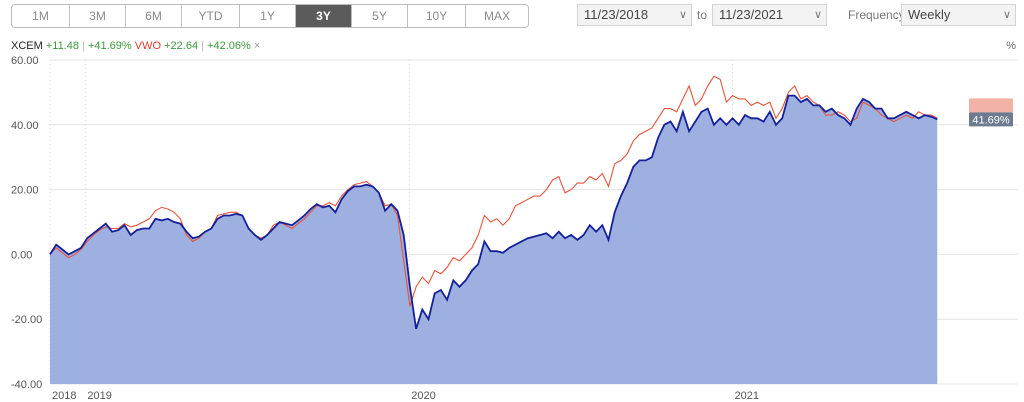  Describe the element at coordinates (99, 396) in the screenshot. I see `x-tick-label: 2019` at that location.